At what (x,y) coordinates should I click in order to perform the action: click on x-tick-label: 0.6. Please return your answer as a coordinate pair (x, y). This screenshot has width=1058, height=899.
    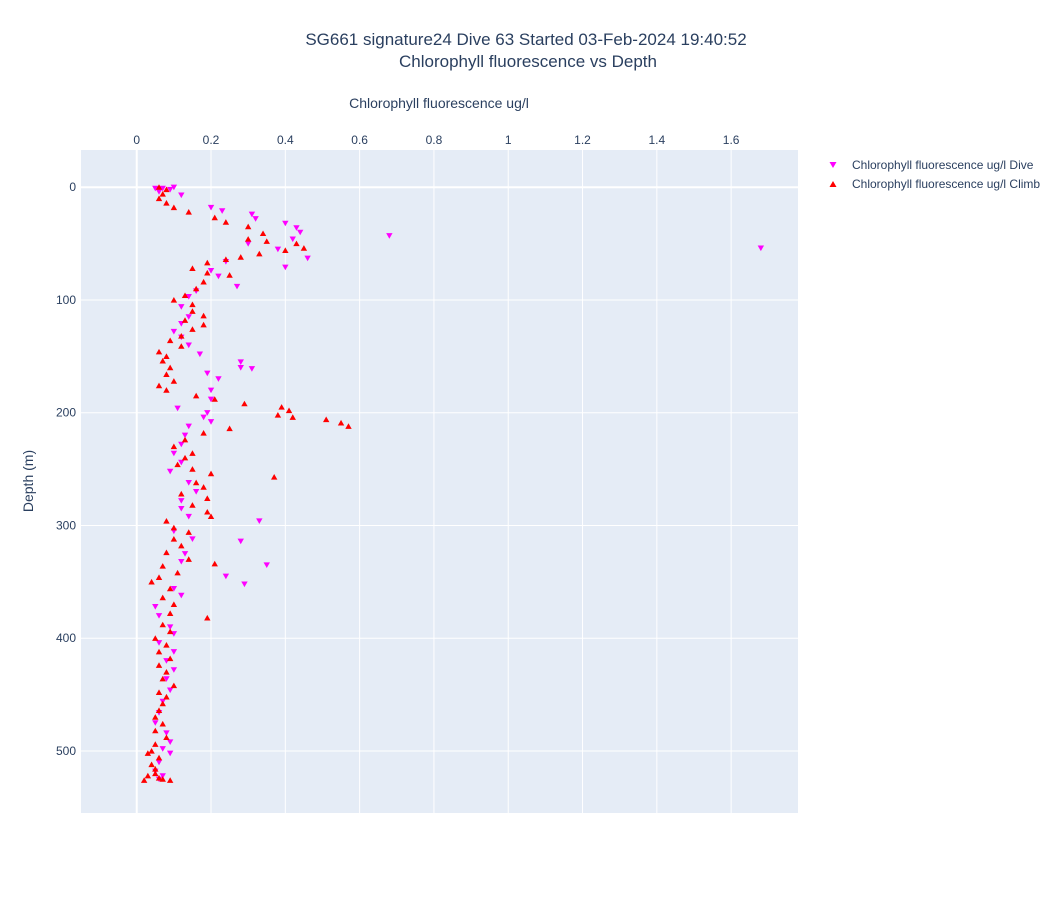
    Looking at the image, I should click on (359, 140).